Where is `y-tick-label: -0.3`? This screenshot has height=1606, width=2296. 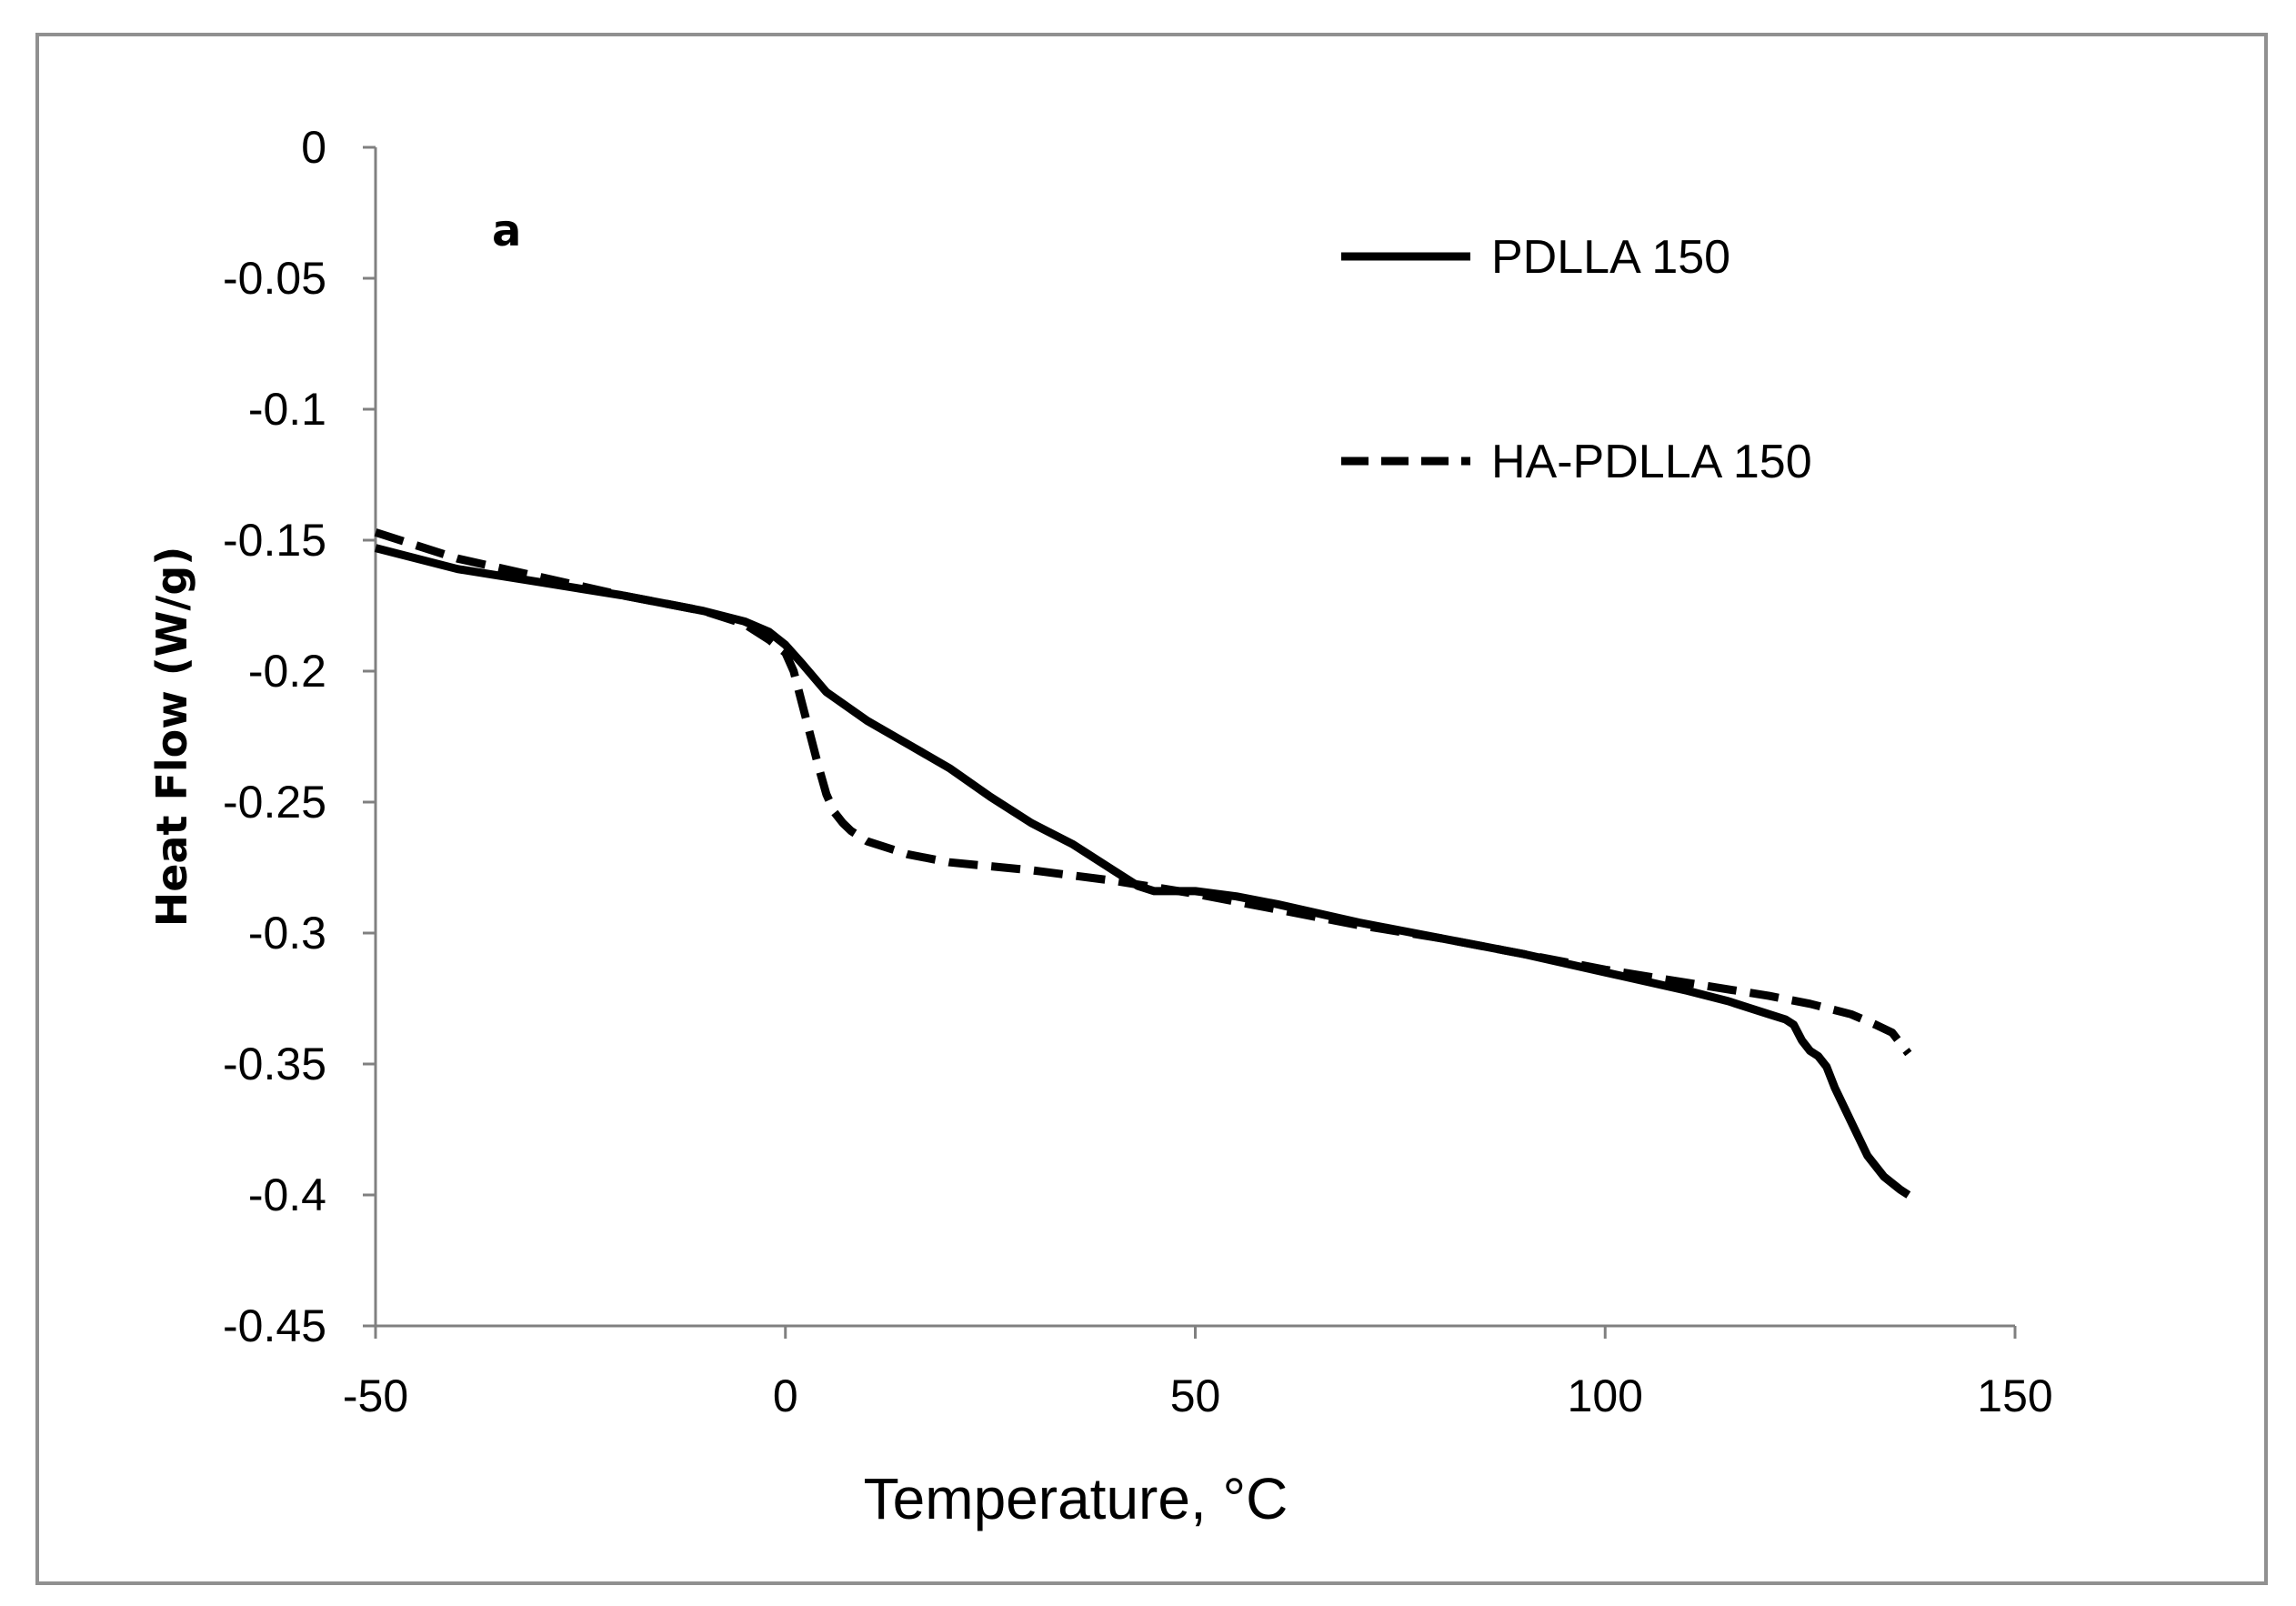 y-tick-label: -0.3 is located at coordinates (287, 933).